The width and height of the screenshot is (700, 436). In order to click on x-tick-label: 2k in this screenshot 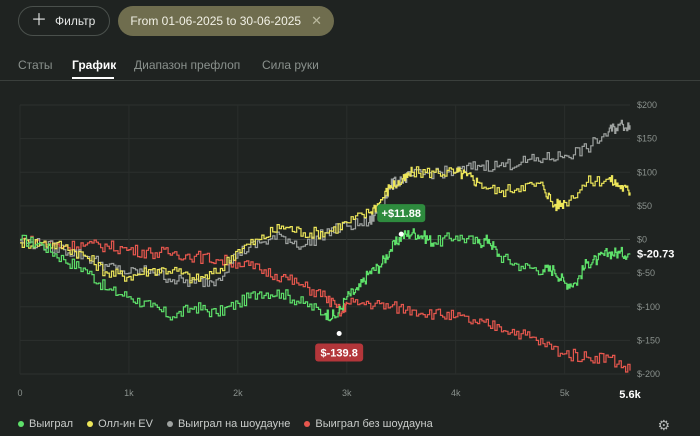, I will do `click(238, 393)`.